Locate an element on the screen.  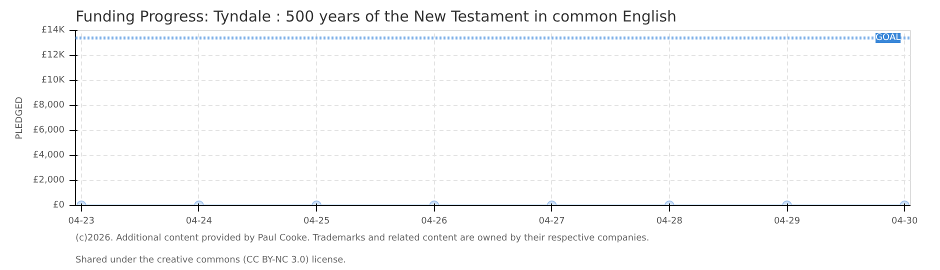
x-tick-label: 04-26 is located at coordinates (434, 221).